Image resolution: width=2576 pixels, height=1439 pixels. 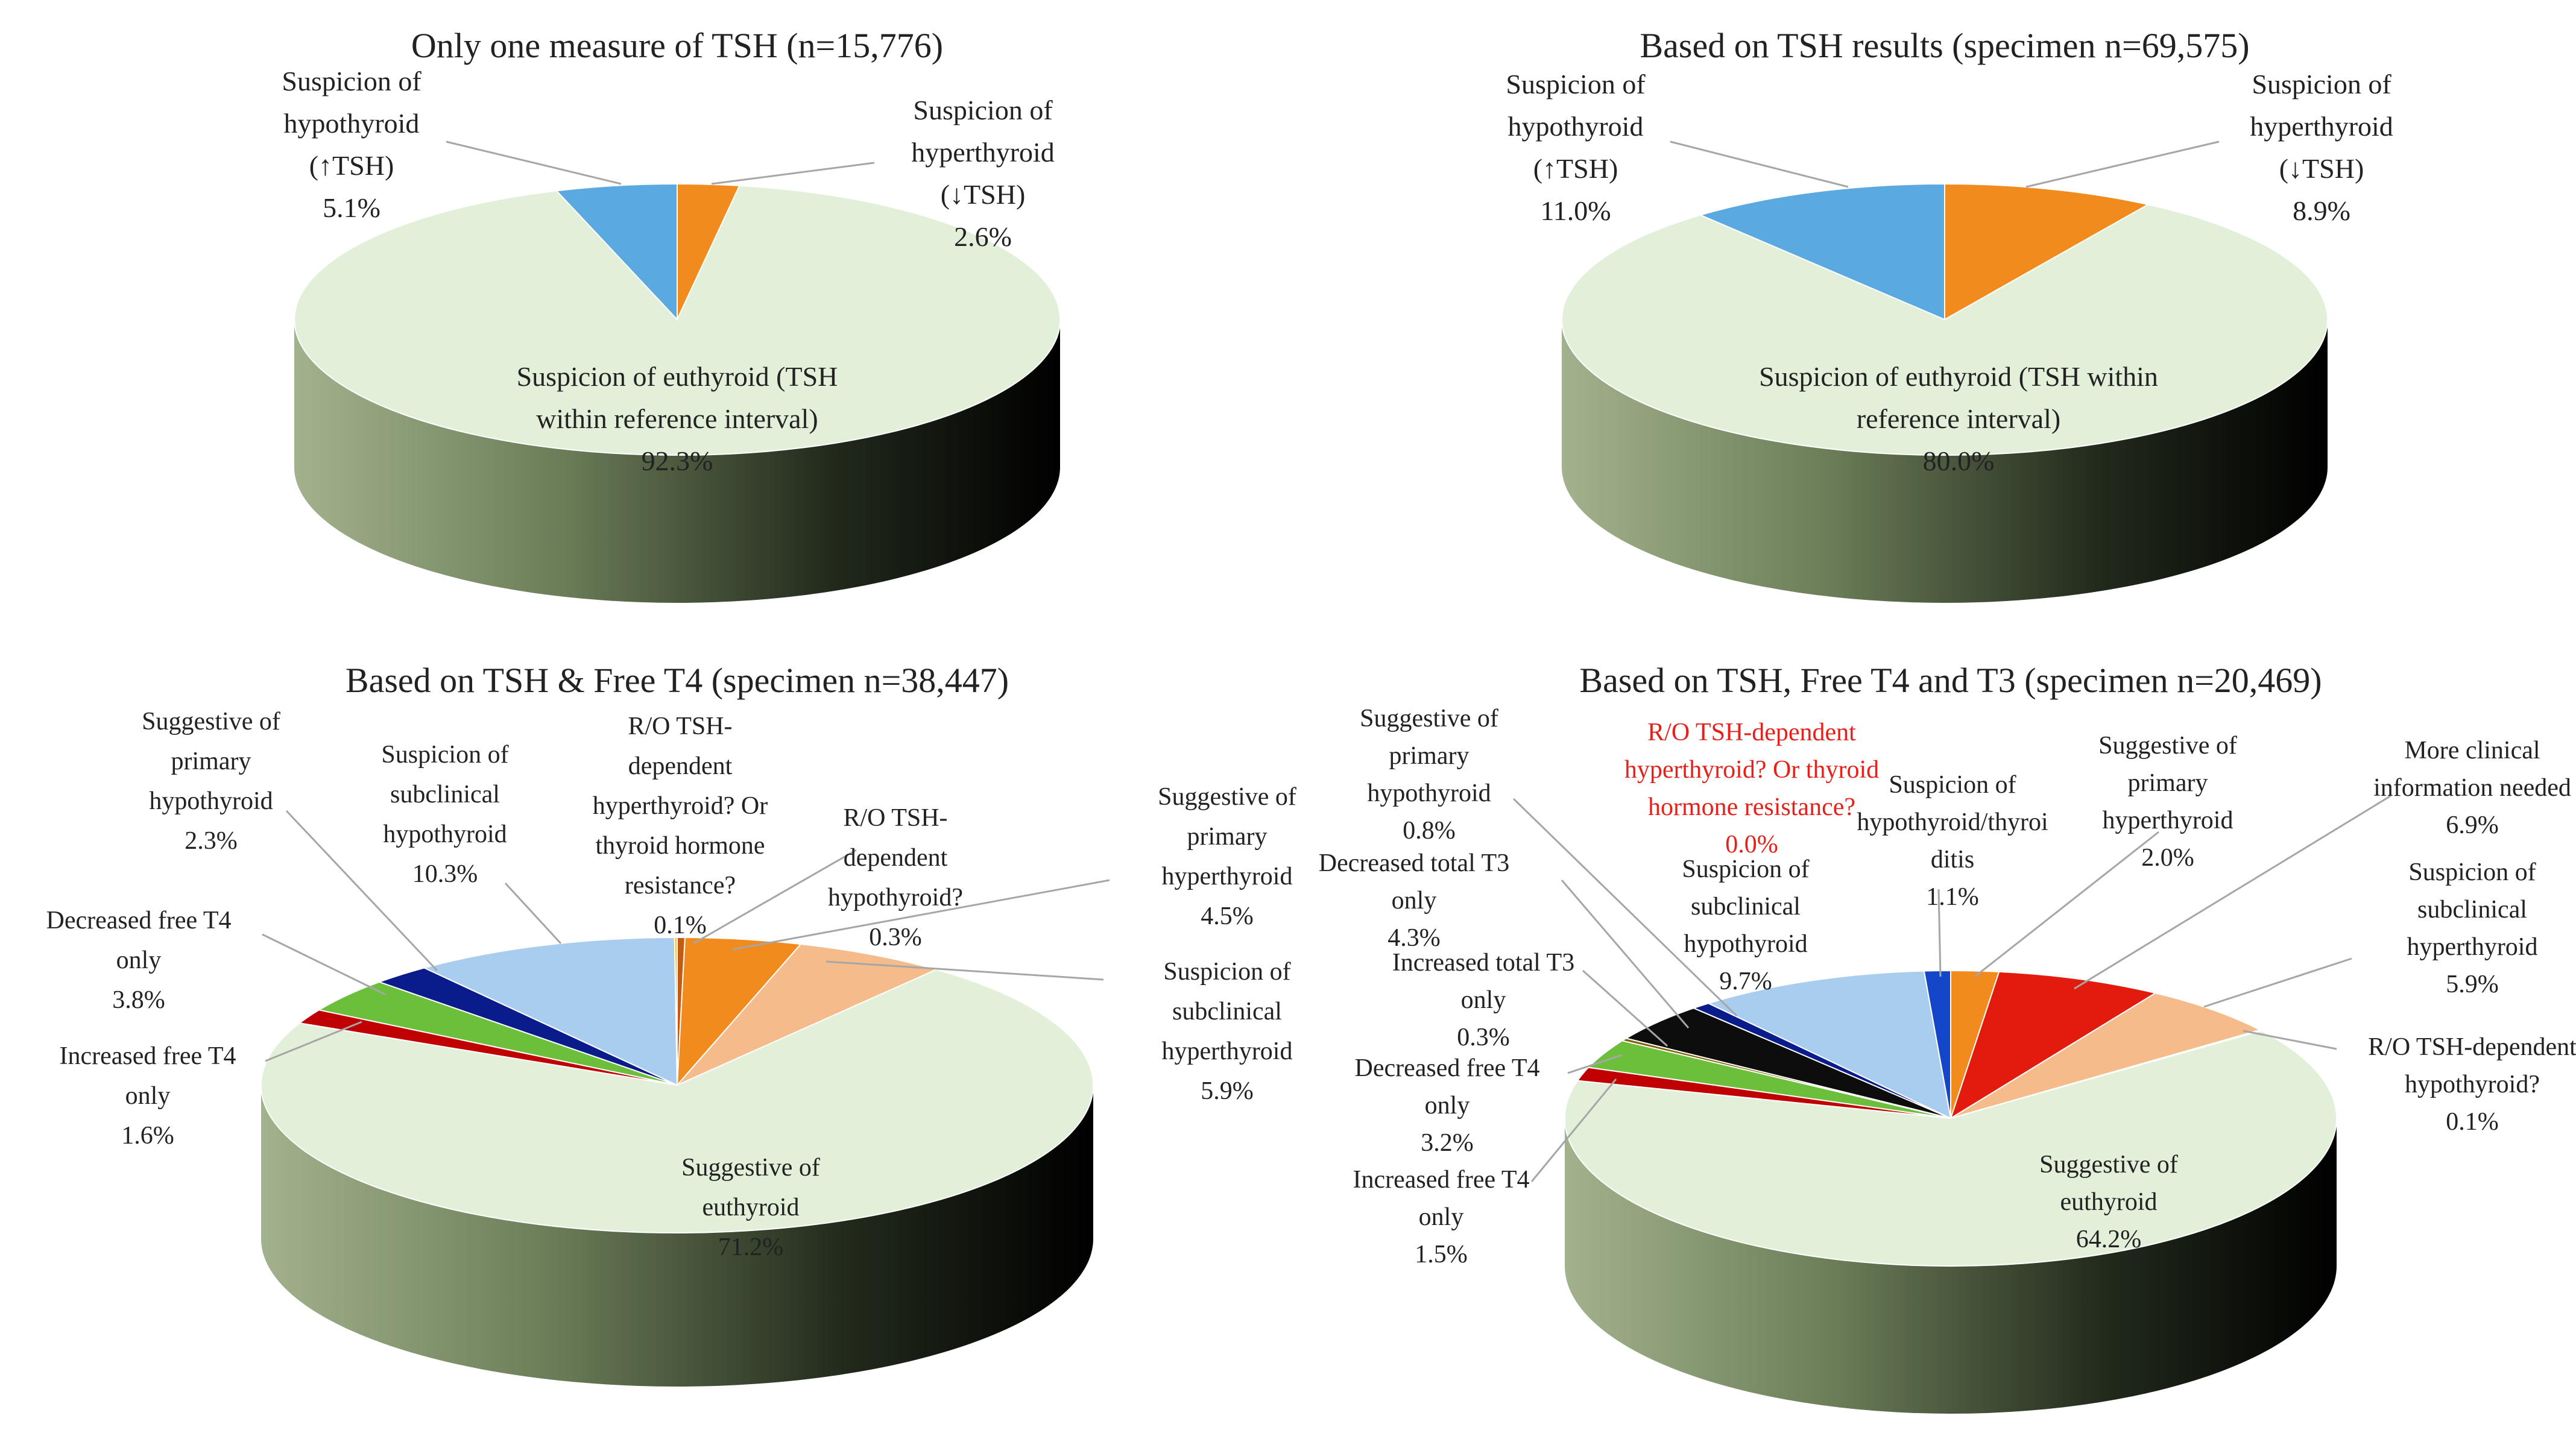 I want to click on pie-slice-suspicion-of-hypothyroid-tsh, so click(x=1821, y=252).